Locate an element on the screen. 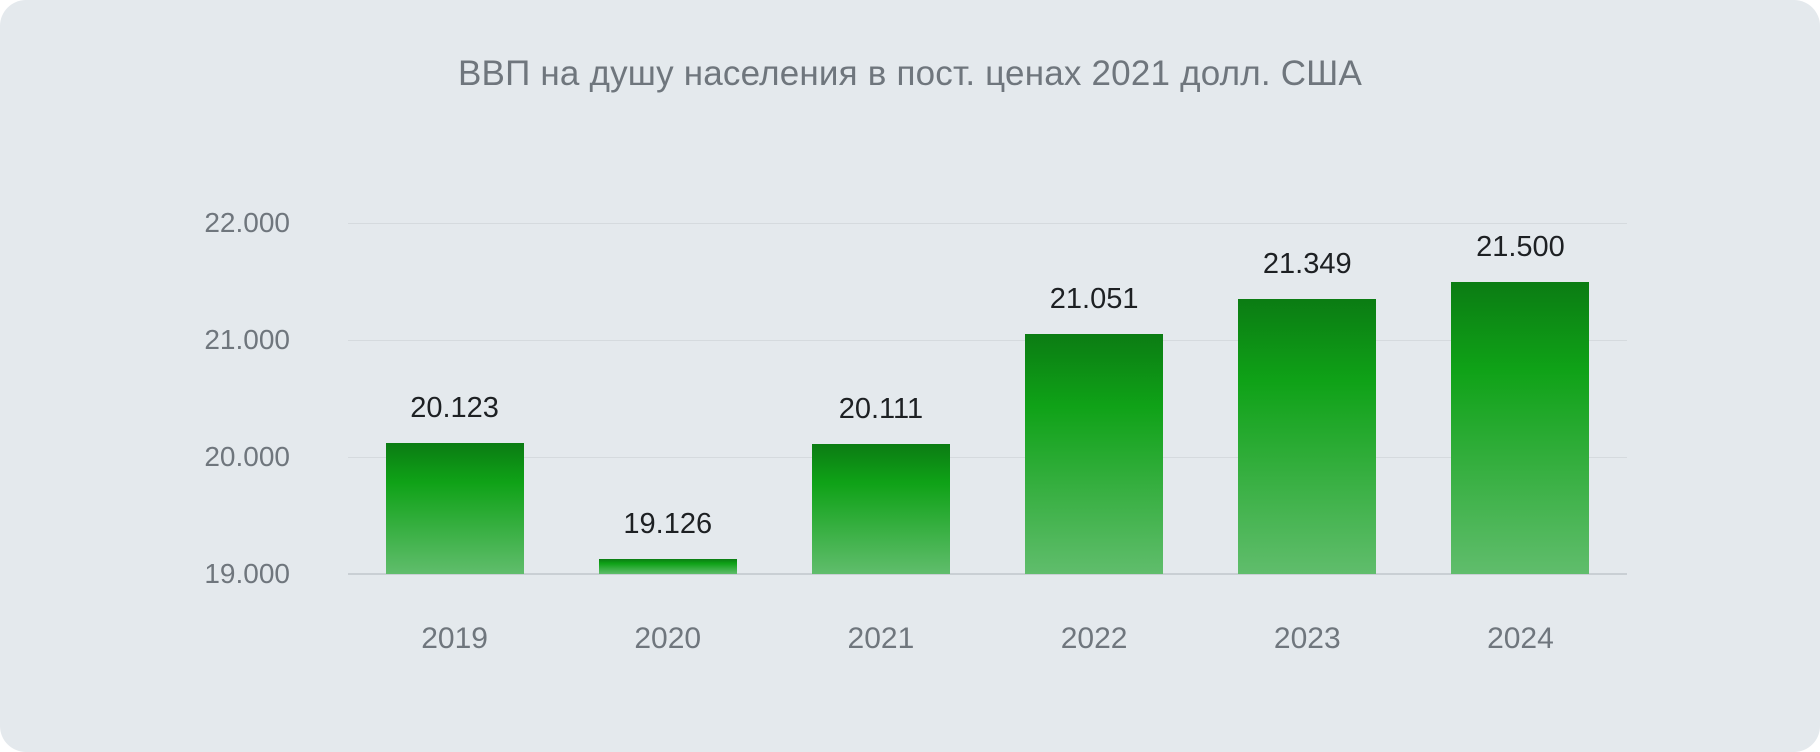 This screenshot has width=1820, height=752. y-axis-tick-label: 21.000 is located at coordinates (247, 339).